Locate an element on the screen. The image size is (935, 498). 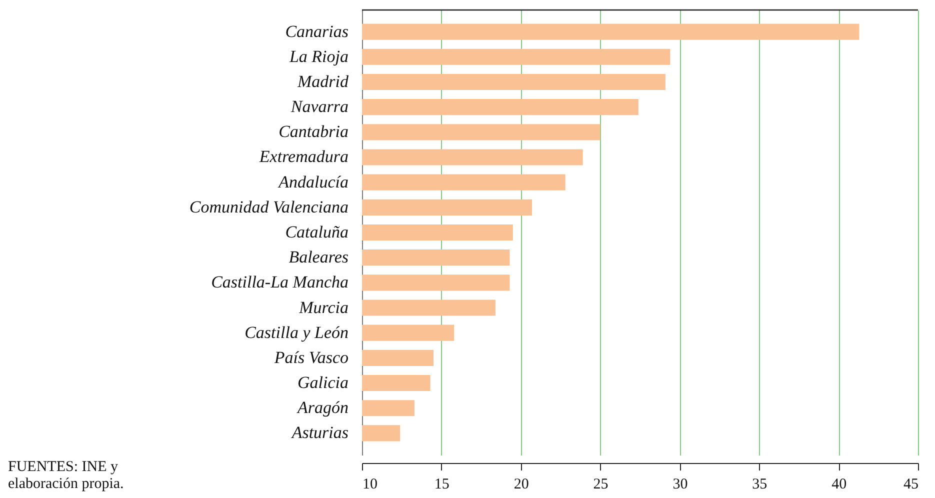
y-tick-label: Cataluña is located at coordinates (316, 232).